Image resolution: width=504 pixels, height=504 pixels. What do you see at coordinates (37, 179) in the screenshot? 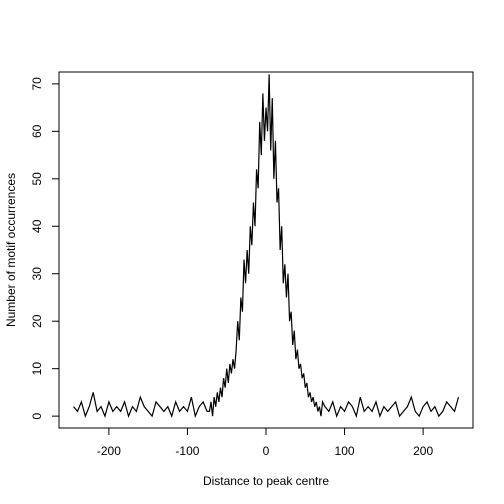
I see `y-tick-label: 50` at bounding box center [37, 179].